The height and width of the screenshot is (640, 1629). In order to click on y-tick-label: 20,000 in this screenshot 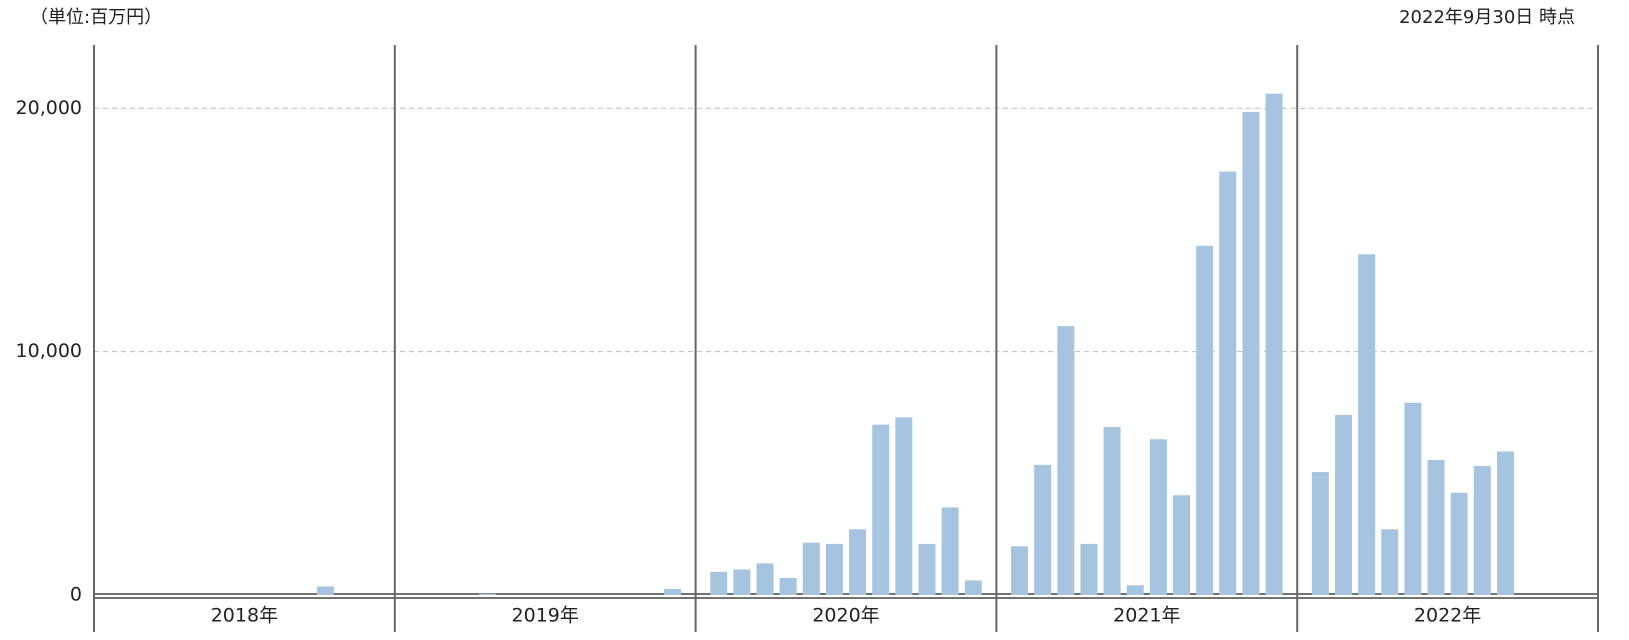, I will do `click(49, 108)`.